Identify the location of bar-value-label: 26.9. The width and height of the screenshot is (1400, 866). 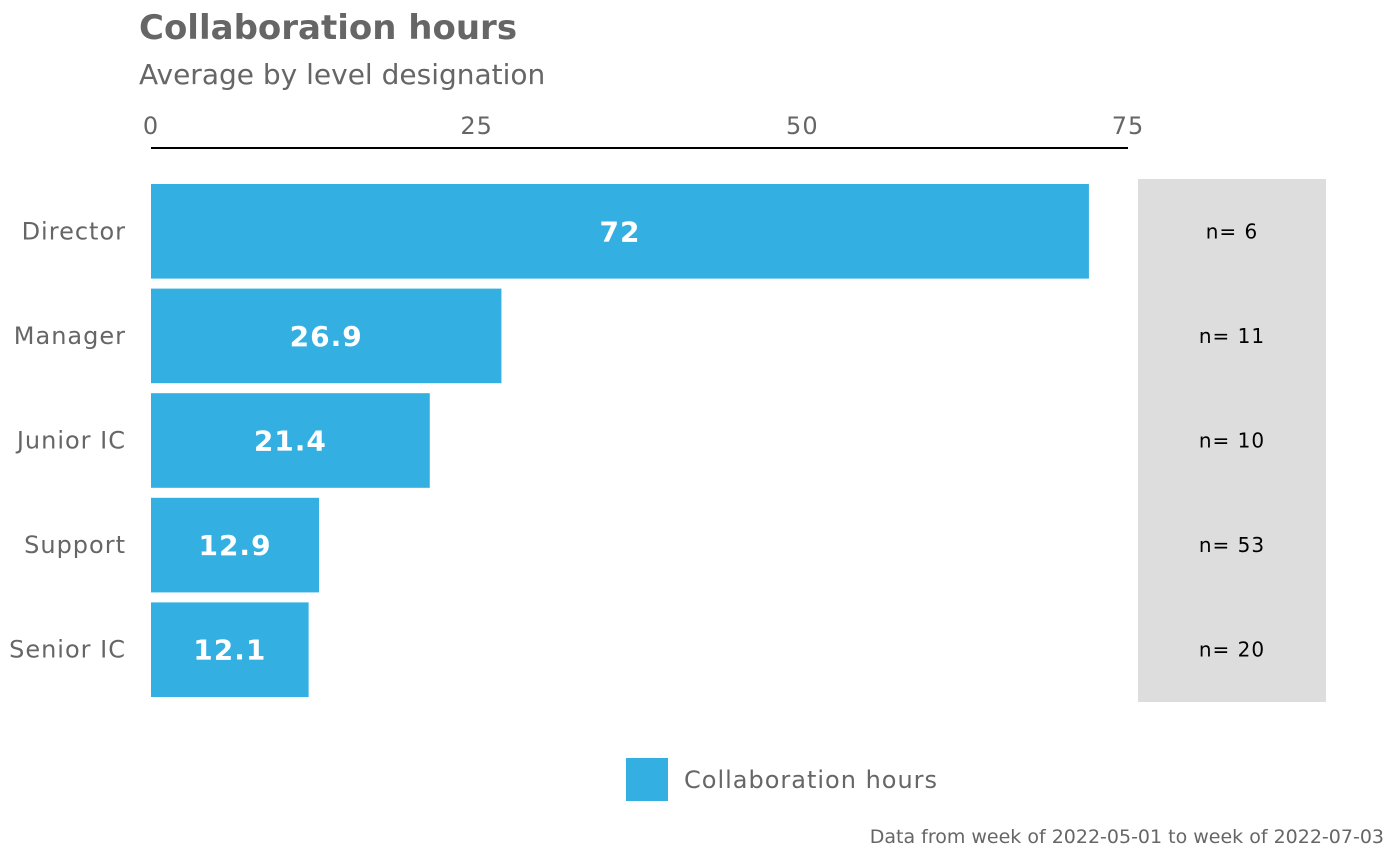
(326, 336).